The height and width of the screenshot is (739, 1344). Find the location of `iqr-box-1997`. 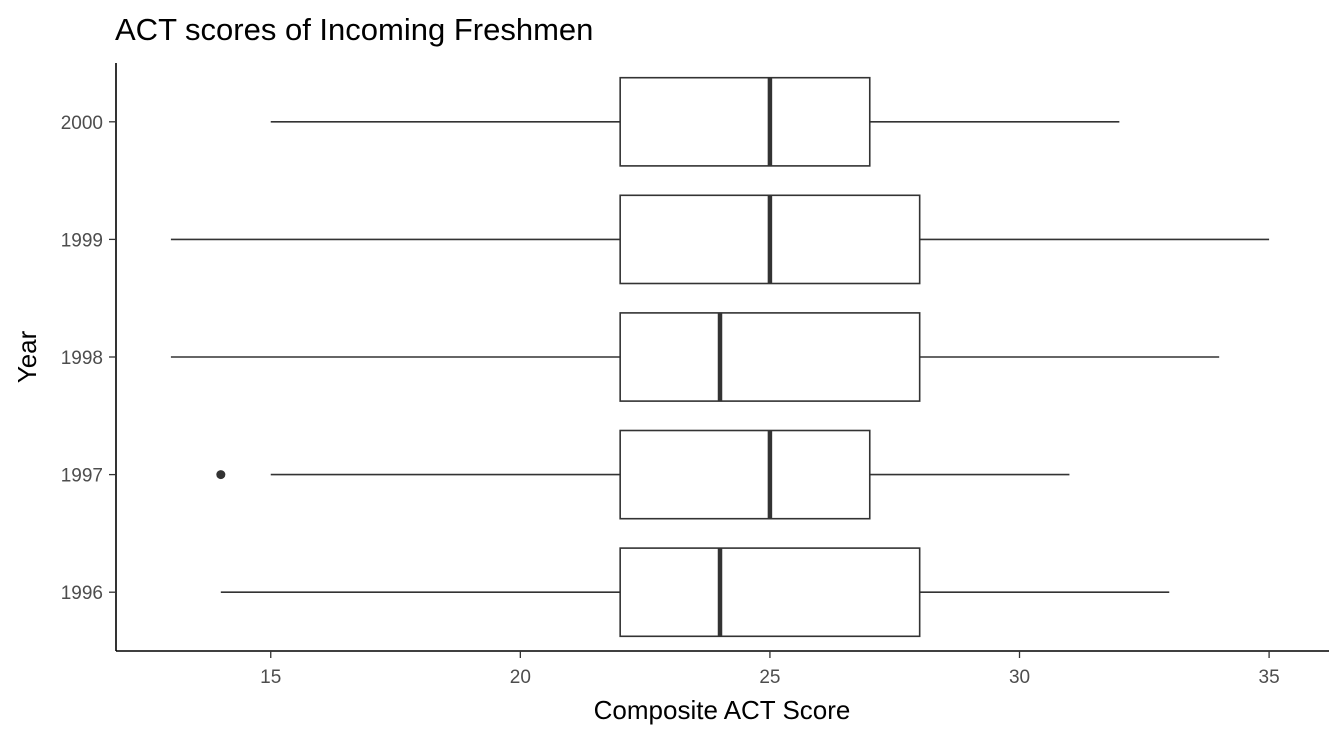

iqr-box-1997 is located at coordinates (745, 474).